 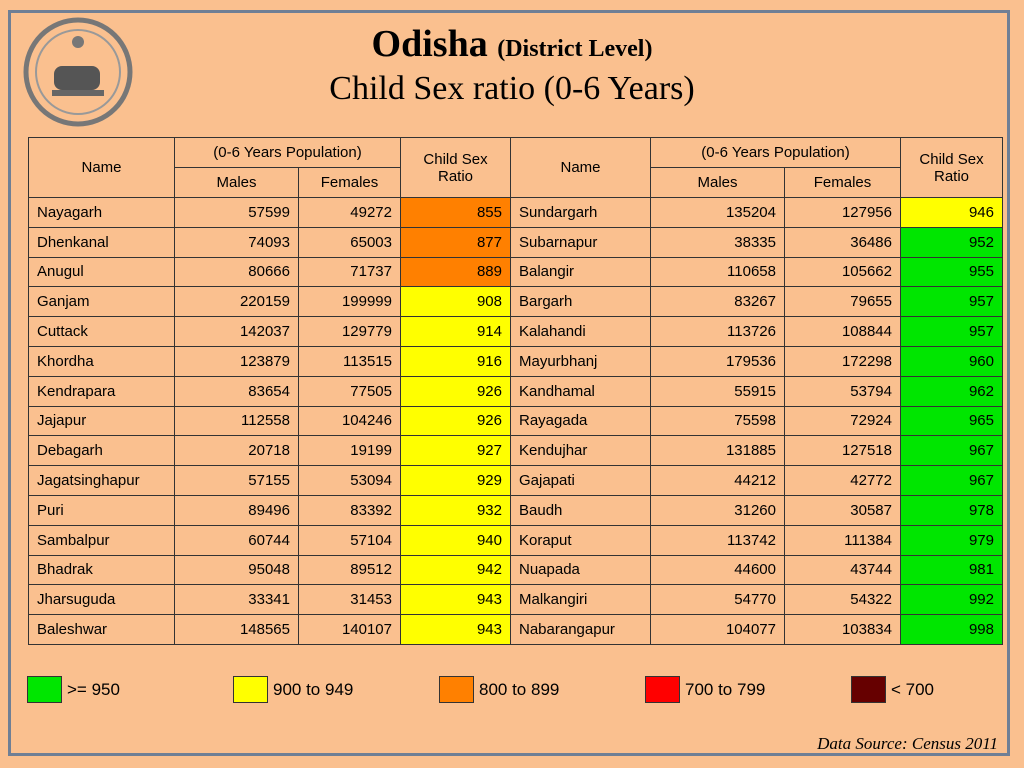 I want to click on legend-label: < 700, so click(x=913, y=689).